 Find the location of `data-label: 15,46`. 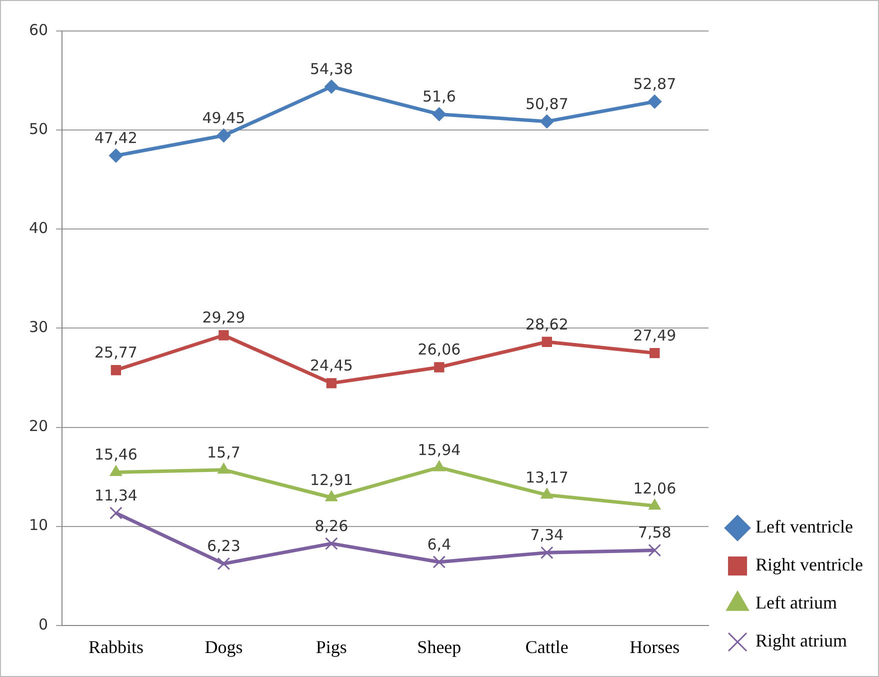

data-label: 15,46 is located at coordinates (116, 455).